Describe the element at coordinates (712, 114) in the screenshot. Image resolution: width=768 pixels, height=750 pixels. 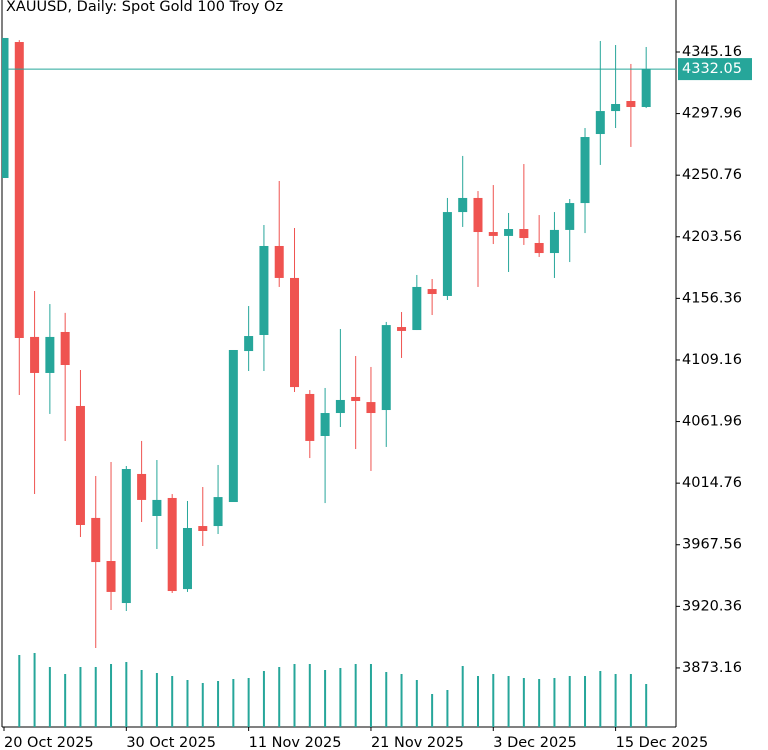
I see `y-tick-label: 4297.96` at that location.